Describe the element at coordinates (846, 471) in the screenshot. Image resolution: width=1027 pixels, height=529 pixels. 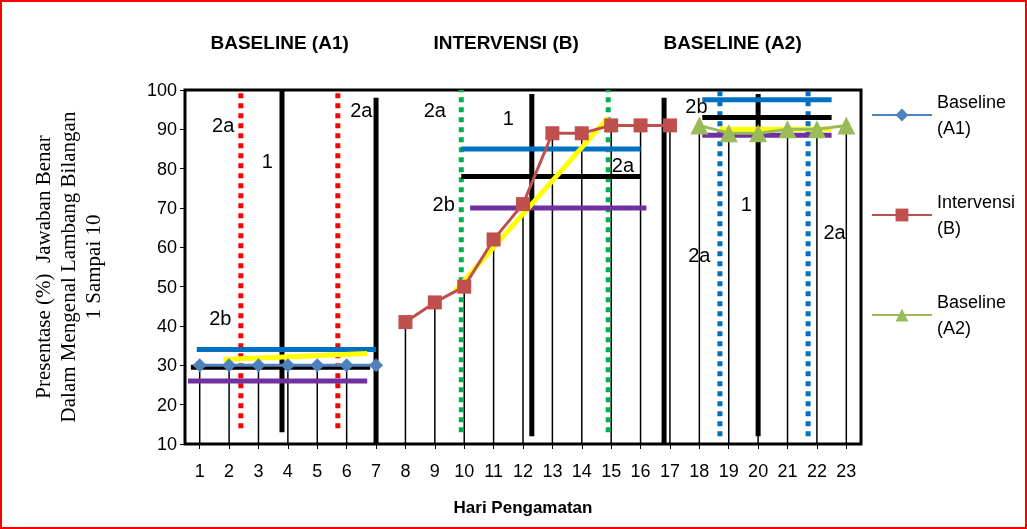
I see `x-tick-label: 23` at that location.